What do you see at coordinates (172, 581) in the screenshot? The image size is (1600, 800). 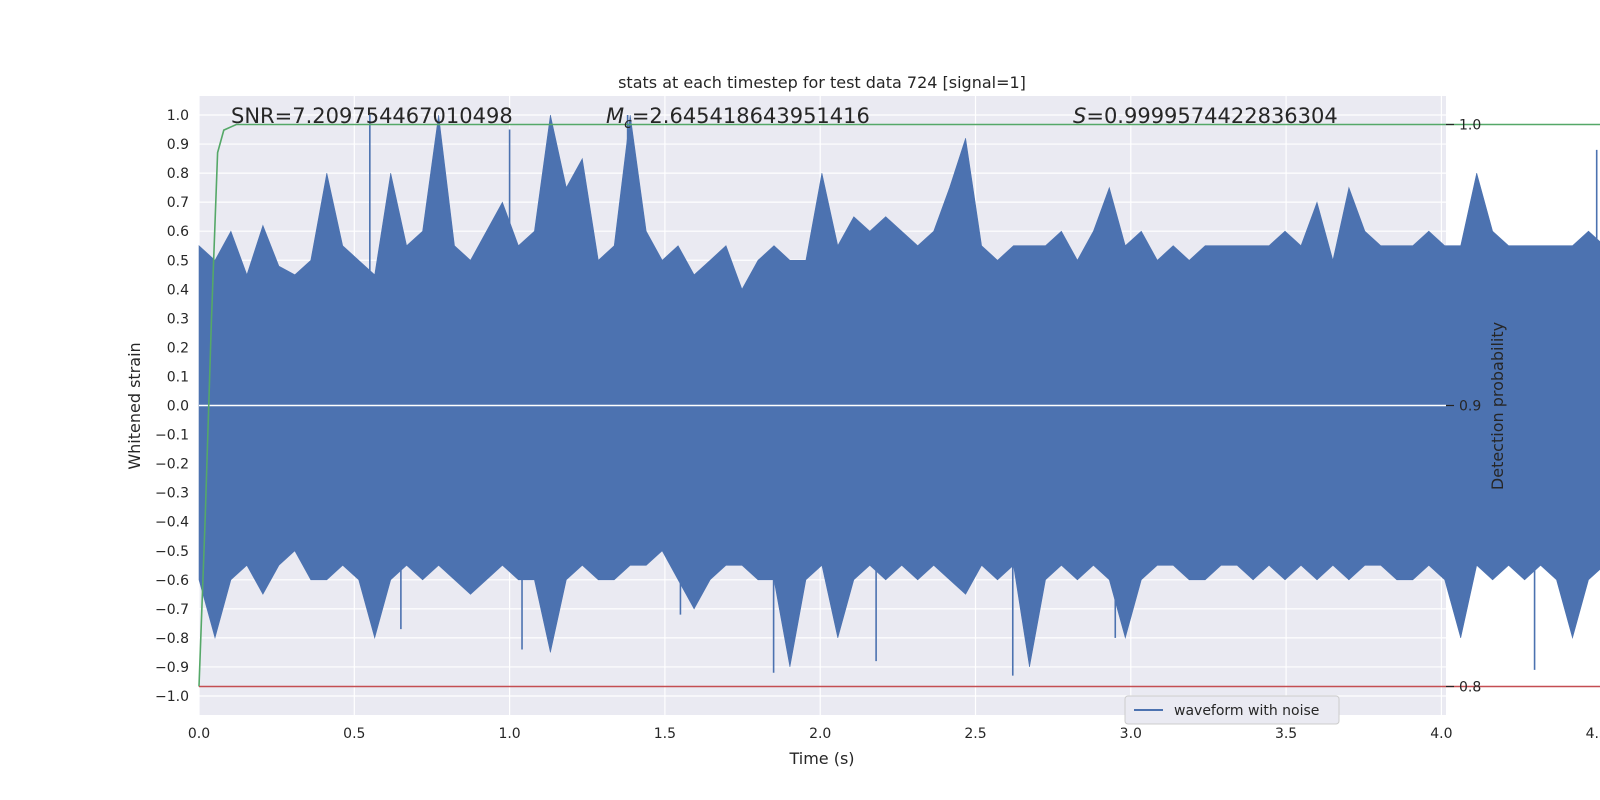 I see `y-tick-label: −0.6` at bounding box center [172, 581].